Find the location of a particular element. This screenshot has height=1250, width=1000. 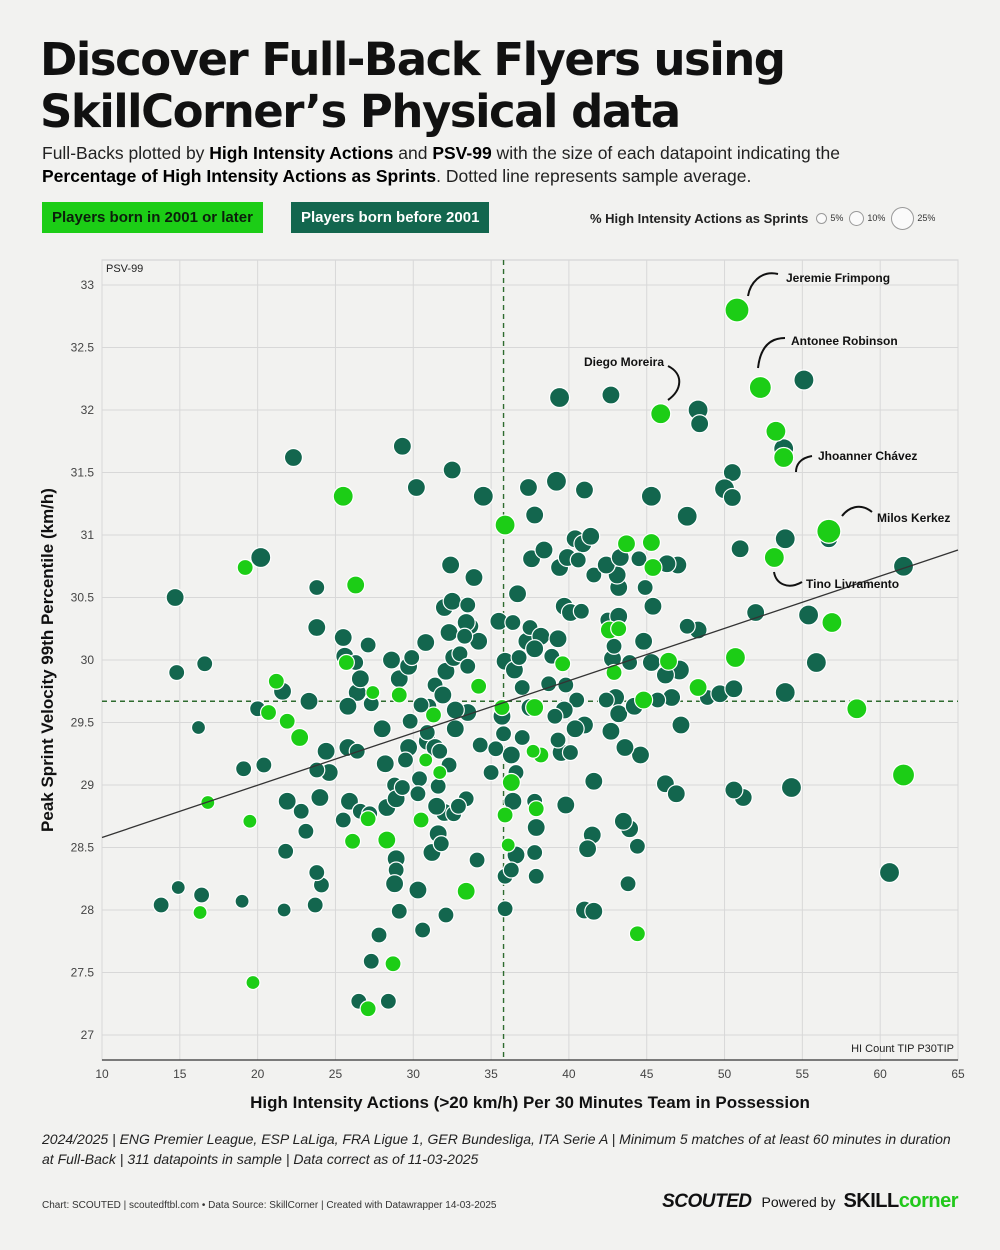

legend-old-badge: Players born before 2001 is located at coordinates (390, 217).